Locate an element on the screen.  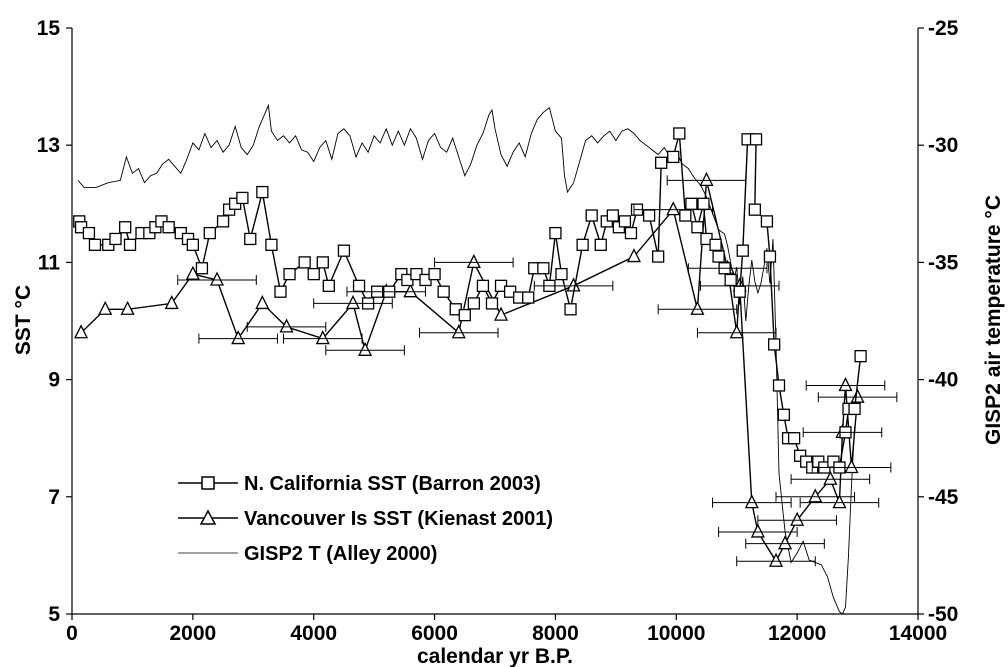
y2-tick-label: -30 is located at coordinates (943, 145).